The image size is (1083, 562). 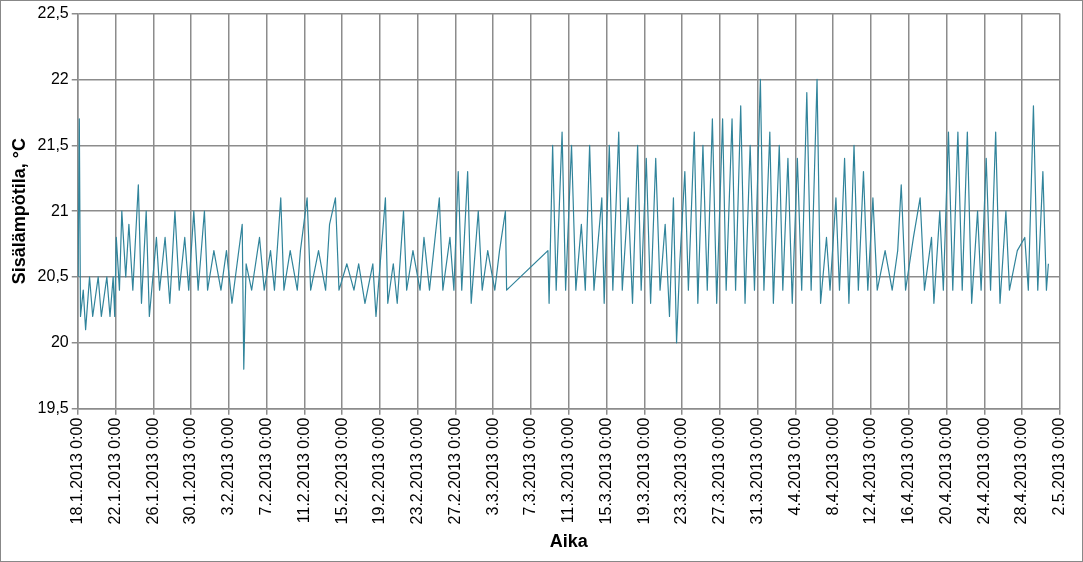 What do you see at coordinates (77, 471) in the screenshot?
I see `x-tick-label: 18.1.2013 0:00` at bounding box center [77, 471].